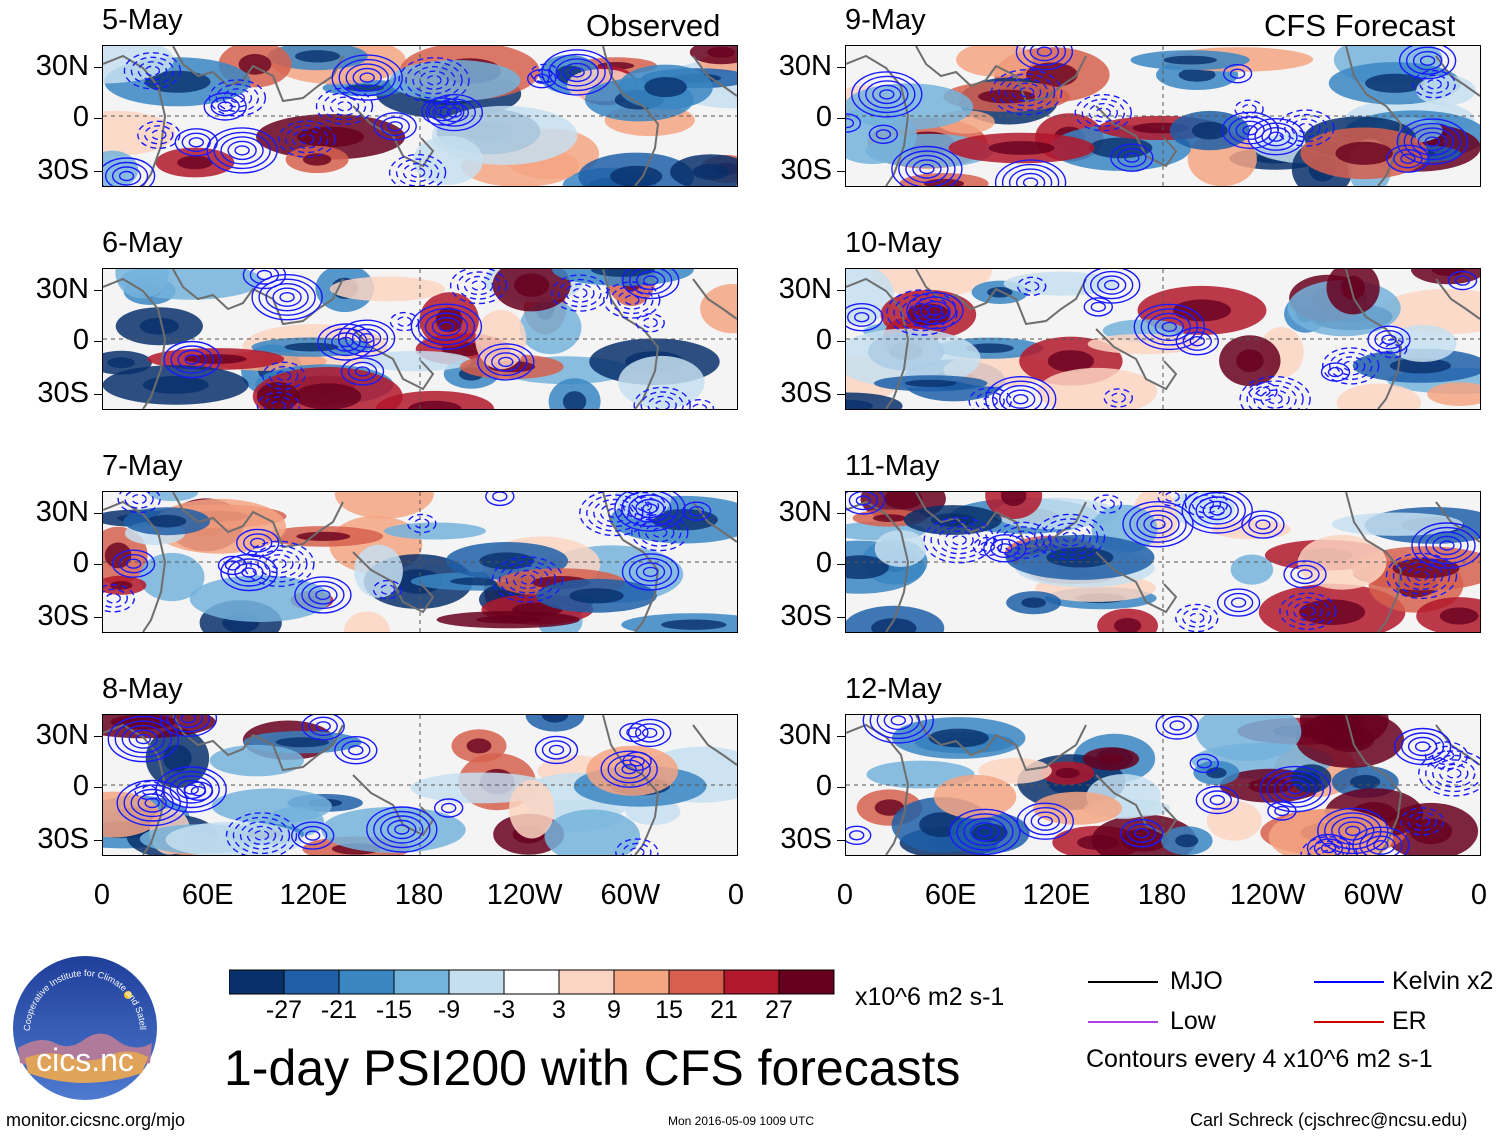 This screenshot has height=1137, width=1510. I want to click on footer-url: monitor.cicsnc.org/mjo, so click(96, 1120).